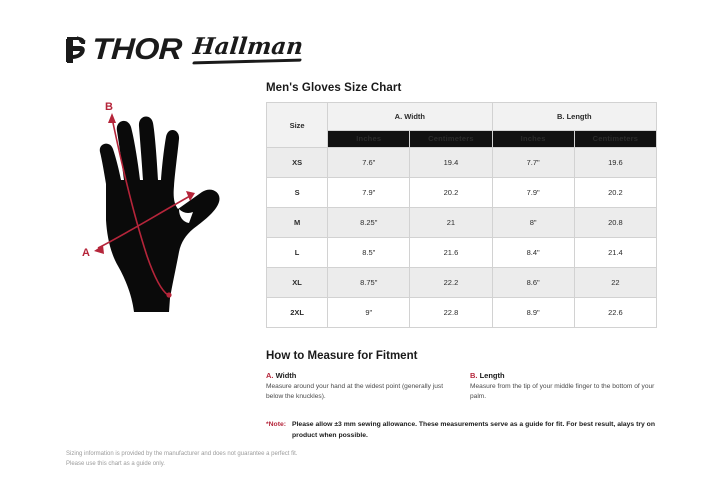 The width and height of the screenshot is (720, 492). I want to click on header-length-centimeters: Centimeters, so click(615, 139).